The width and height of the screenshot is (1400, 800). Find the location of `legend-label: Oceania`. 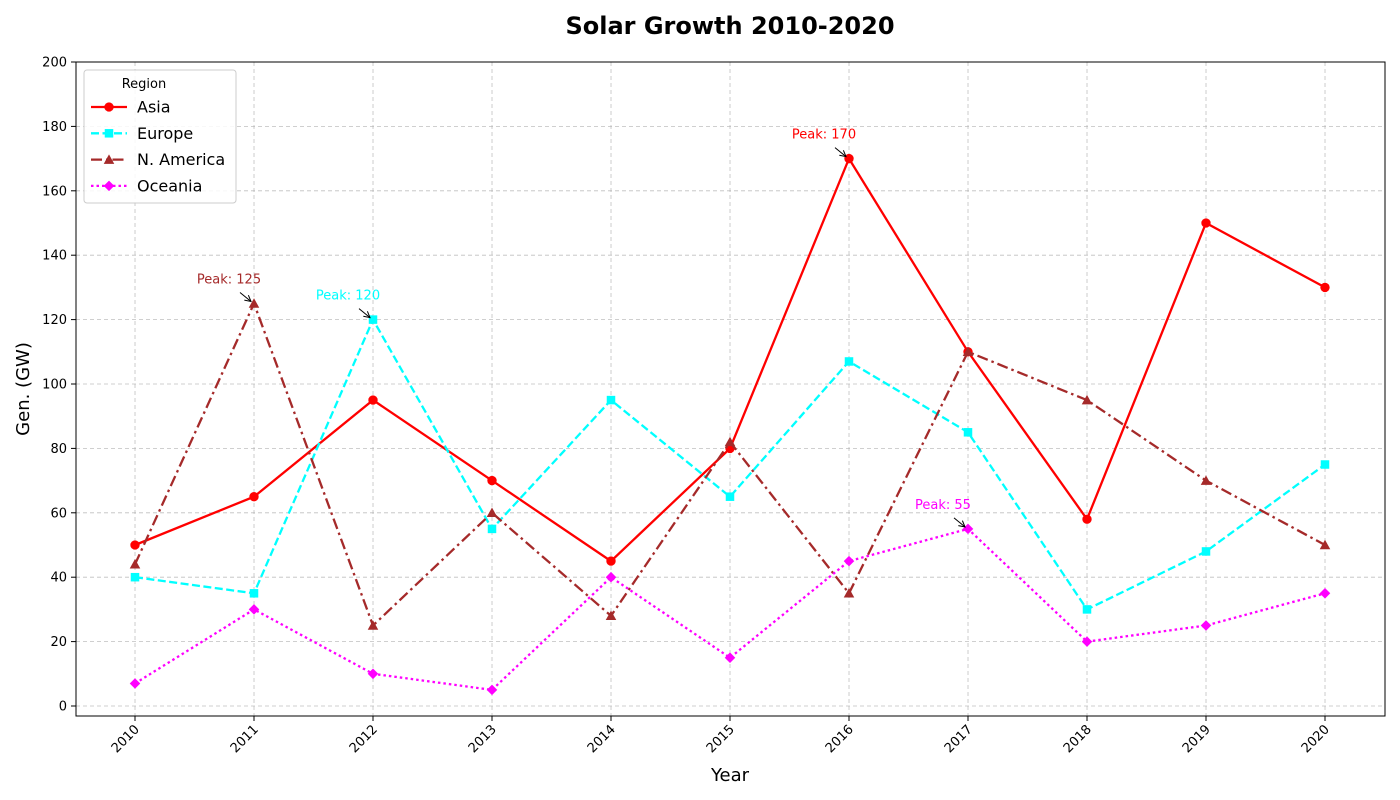

legend-label: Oceania is located at coordinates (169, 185).